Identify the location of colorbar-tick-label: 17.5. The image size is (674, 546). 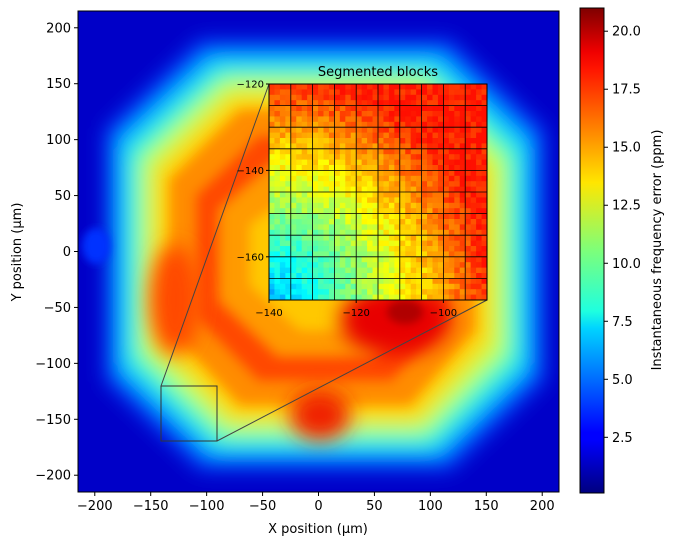
(626, 90).